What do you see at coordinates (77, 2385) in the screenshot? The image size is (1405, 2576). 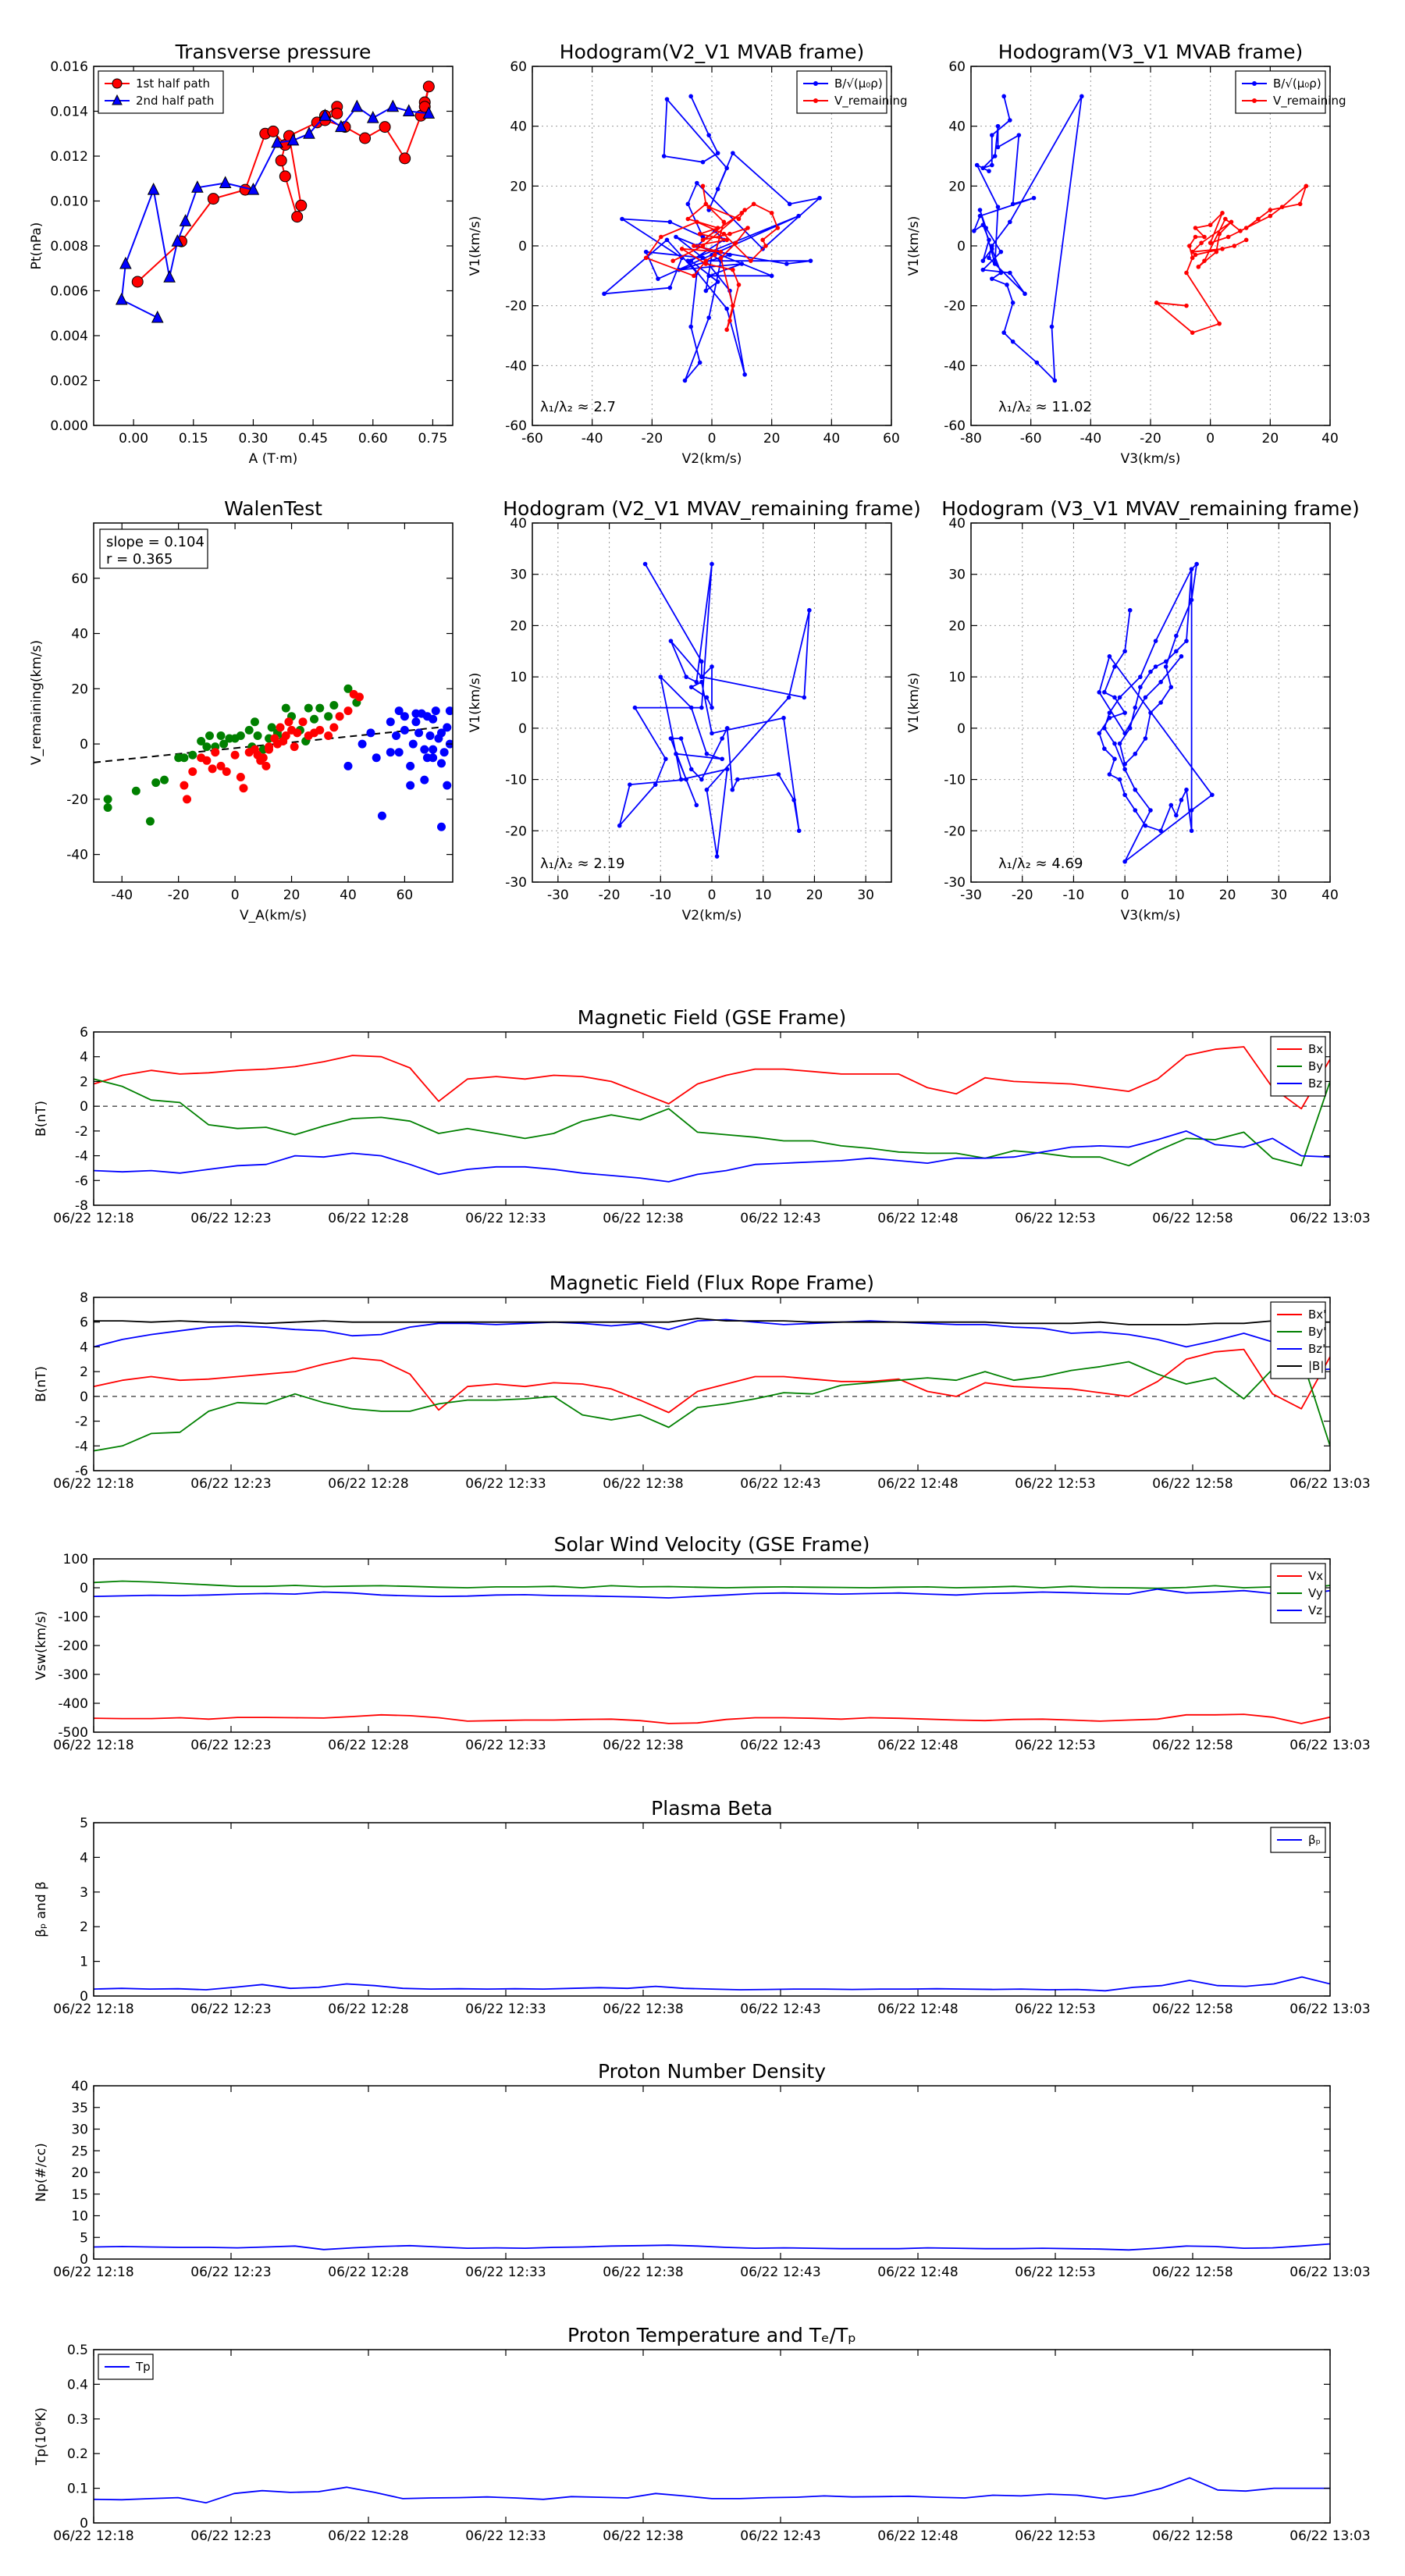 I see `y-tick-label: 0.4` at bounding box center [77, 2385].